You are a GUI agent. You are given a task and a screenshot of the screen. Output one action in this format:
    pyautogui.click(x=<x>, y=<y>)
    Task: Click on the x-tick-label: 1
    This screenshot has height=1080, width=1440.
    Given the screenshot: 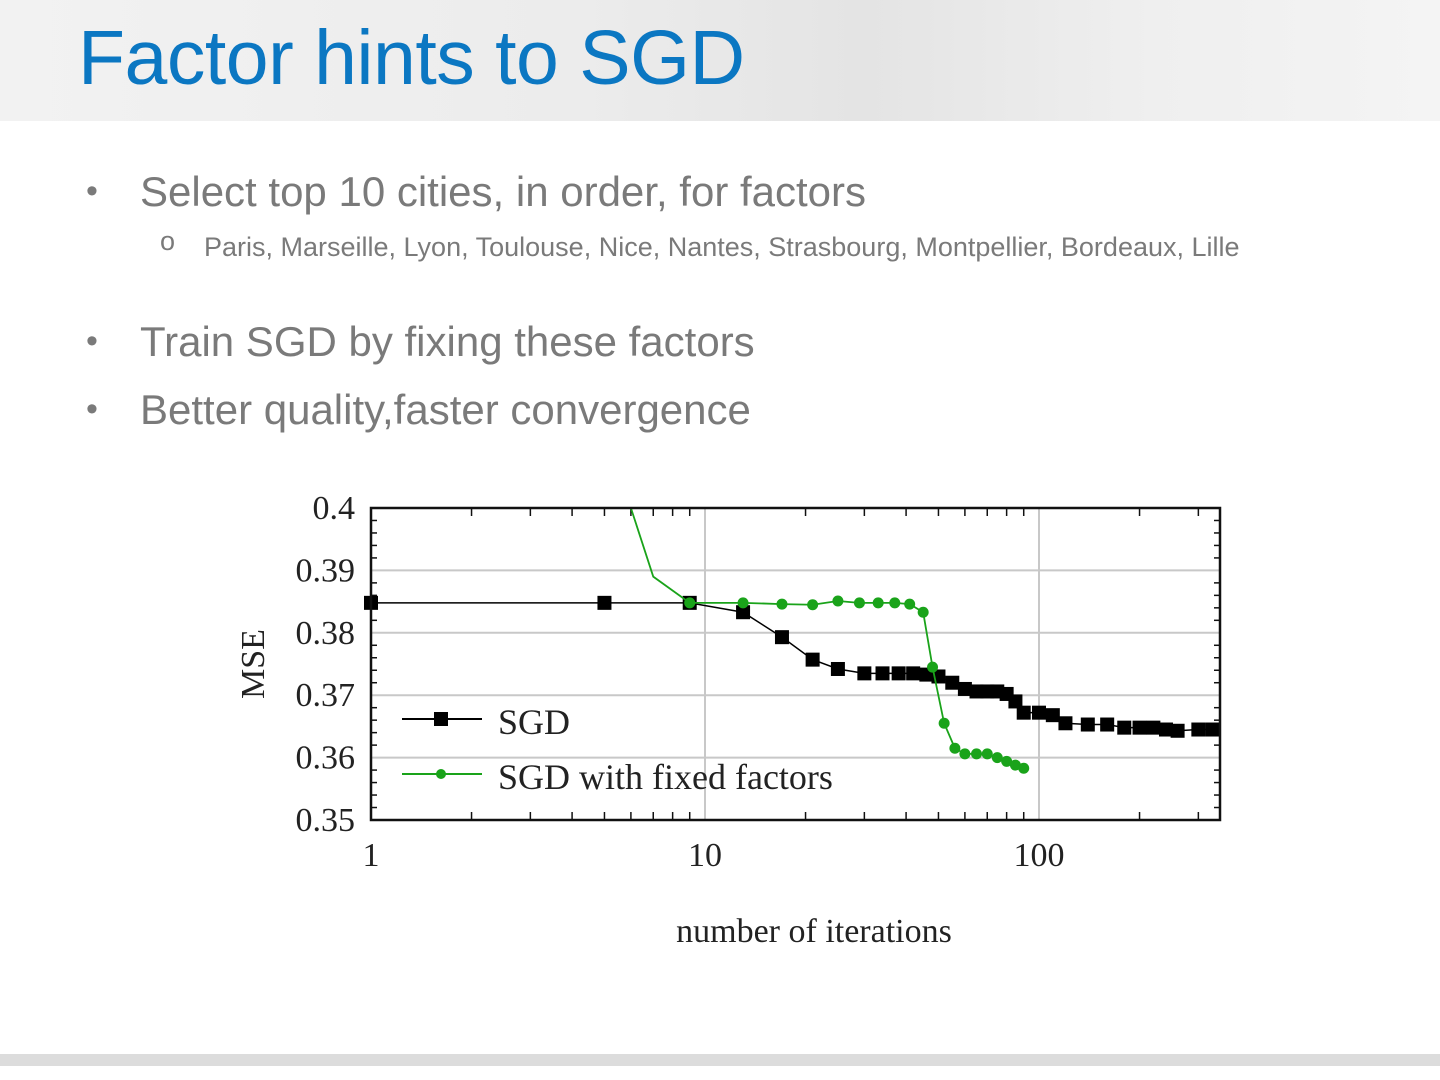 What is the action you would take?
    pyautogui.click(x=371, y=855)
    